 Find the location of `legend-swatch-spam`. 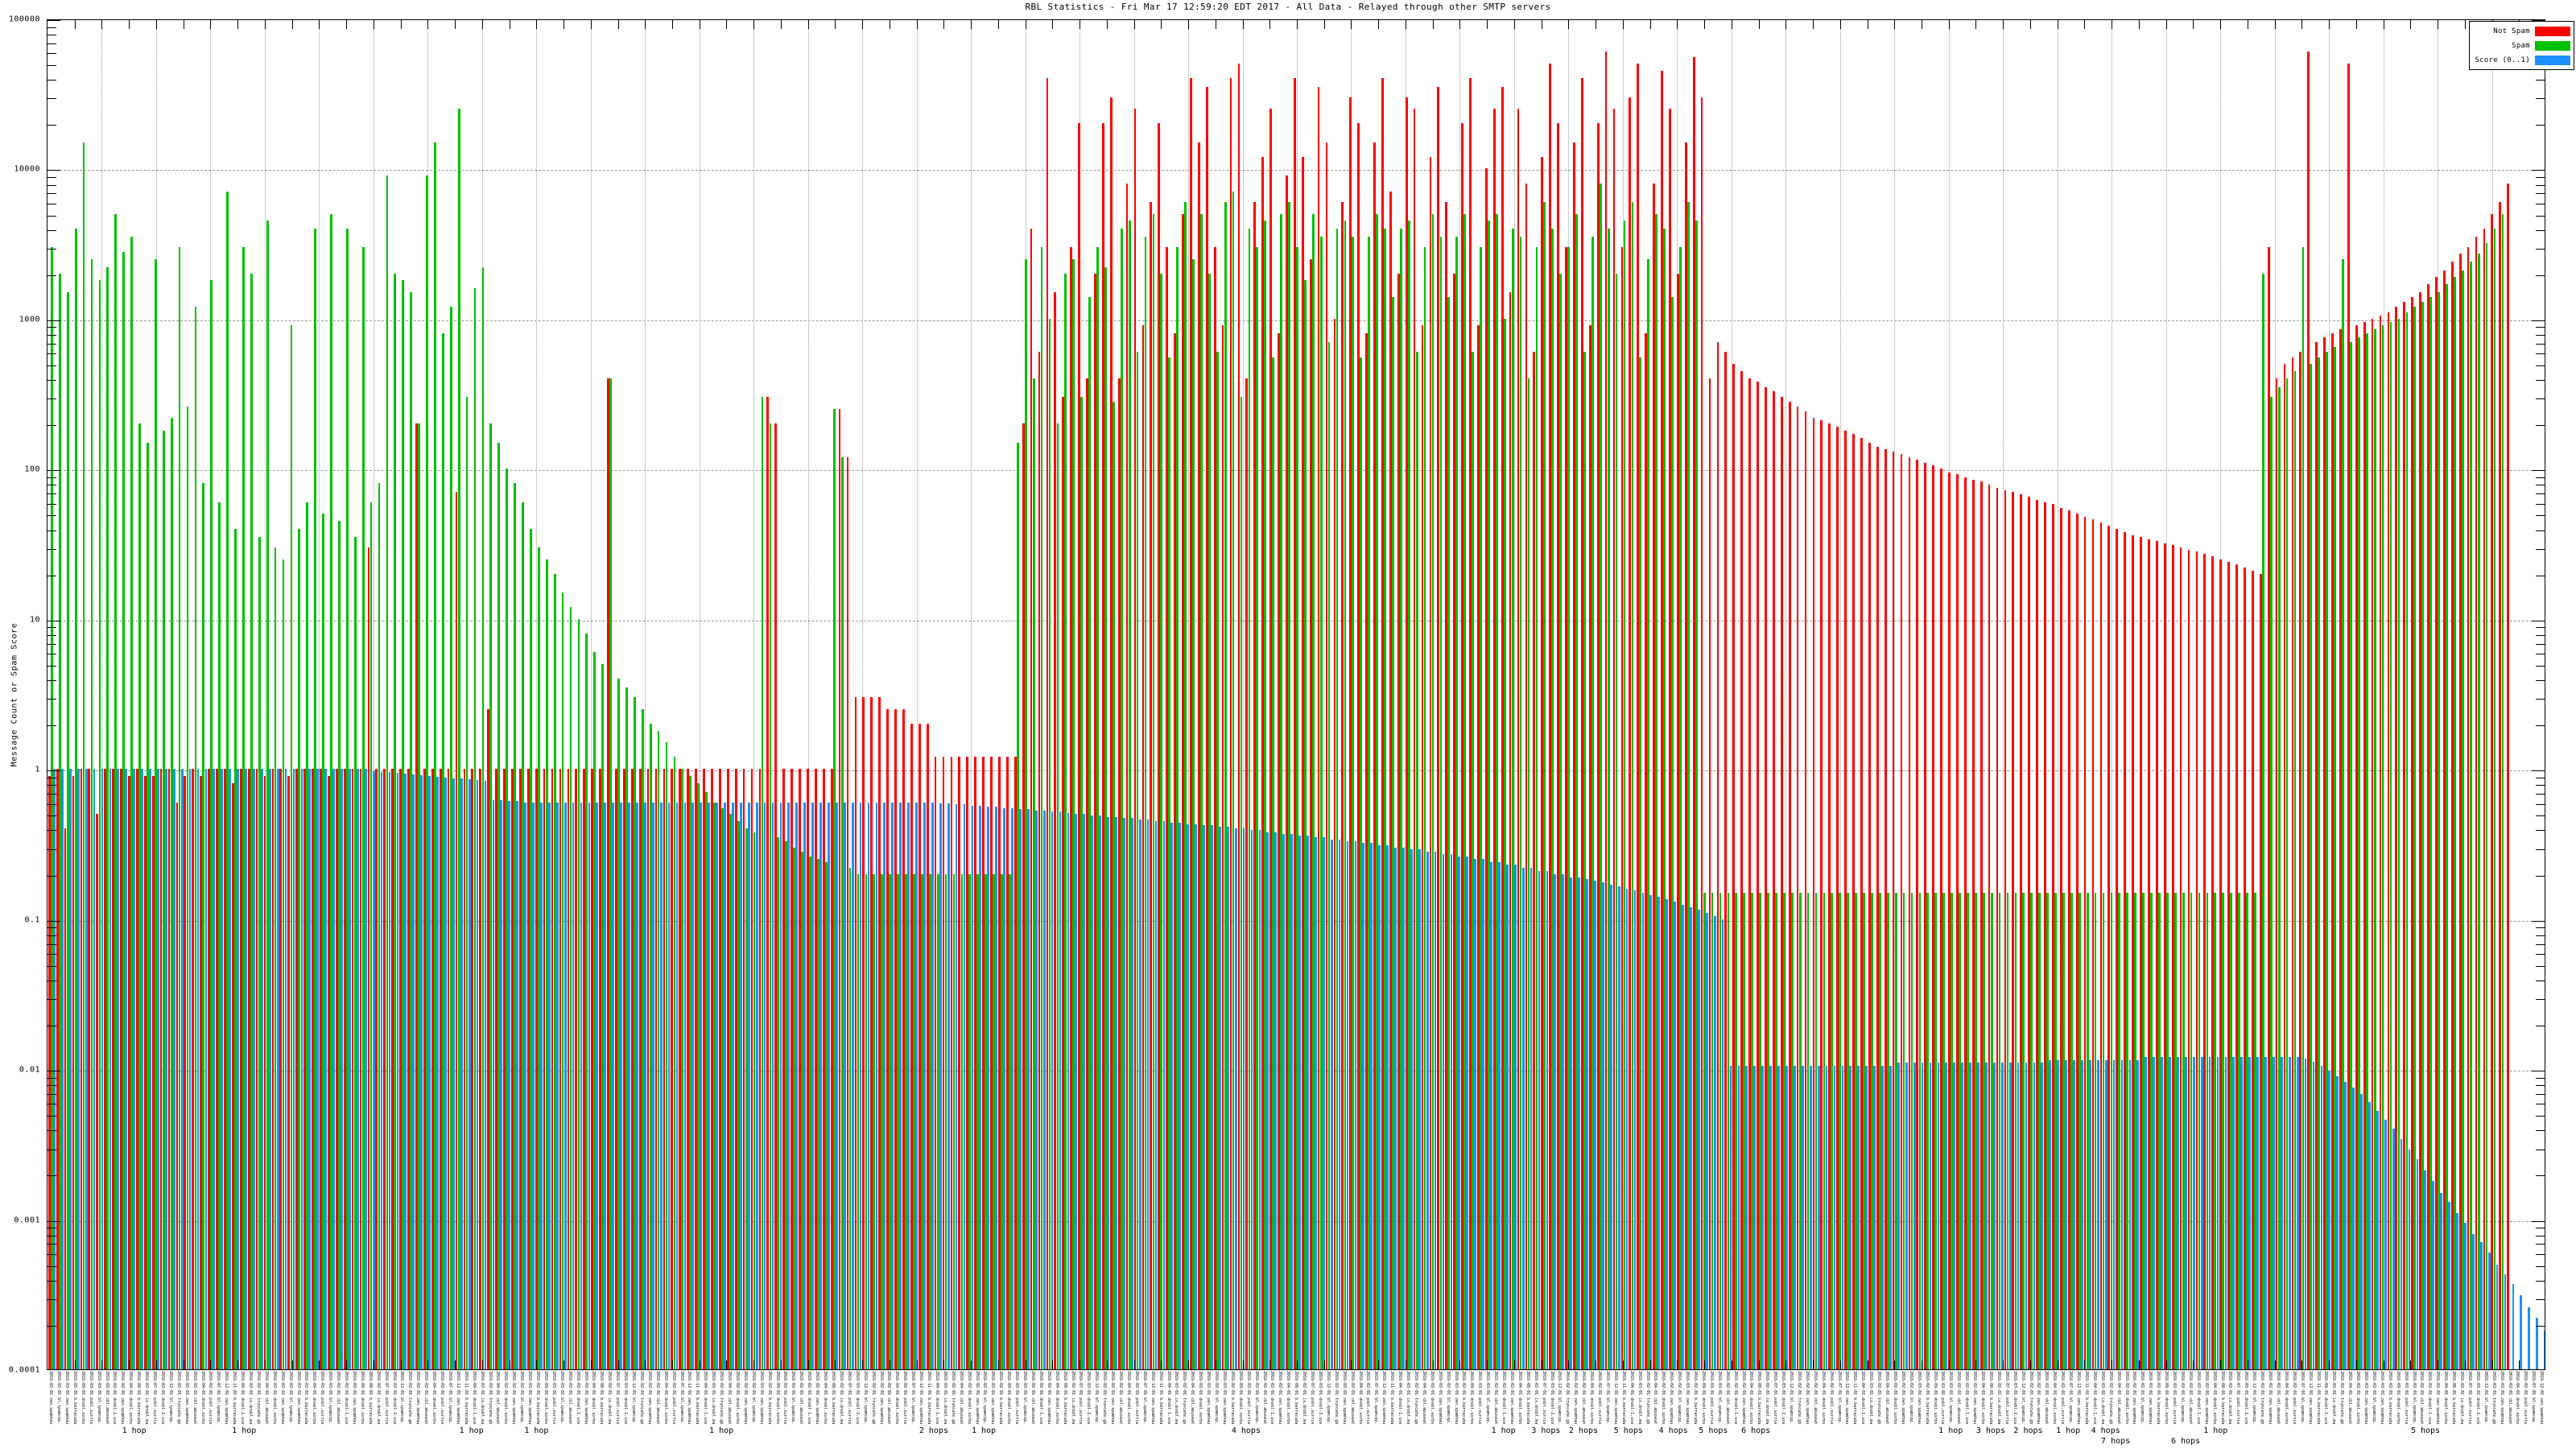

legend-swatch-spam is located at coordinates (2552, 45).